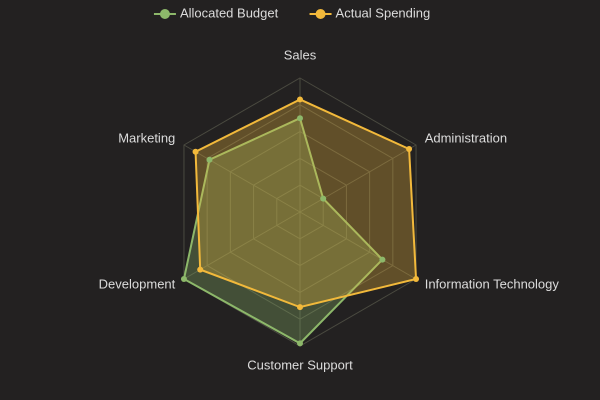  Describe the element at coordinates (300, 364) in the screenshot. I see `axis-label: Customer Support` at that location.